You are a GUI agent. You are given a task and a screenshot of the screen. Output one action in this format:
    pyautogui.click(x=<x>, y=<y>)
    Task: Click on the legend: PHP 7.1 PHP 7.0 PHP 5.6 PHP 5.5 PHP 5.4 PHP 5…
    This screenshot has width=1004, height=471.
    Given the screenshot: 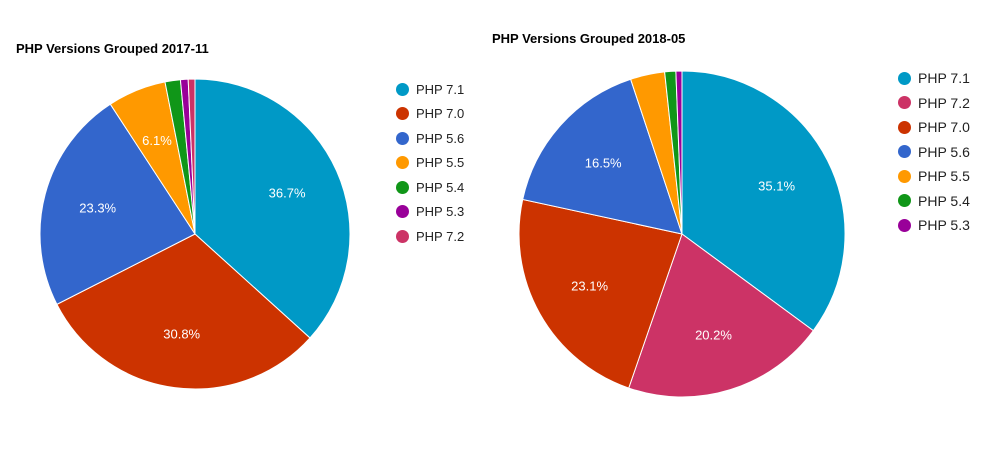 What is the action you would take?
    pyautogui.click(x=430, y=163)
    